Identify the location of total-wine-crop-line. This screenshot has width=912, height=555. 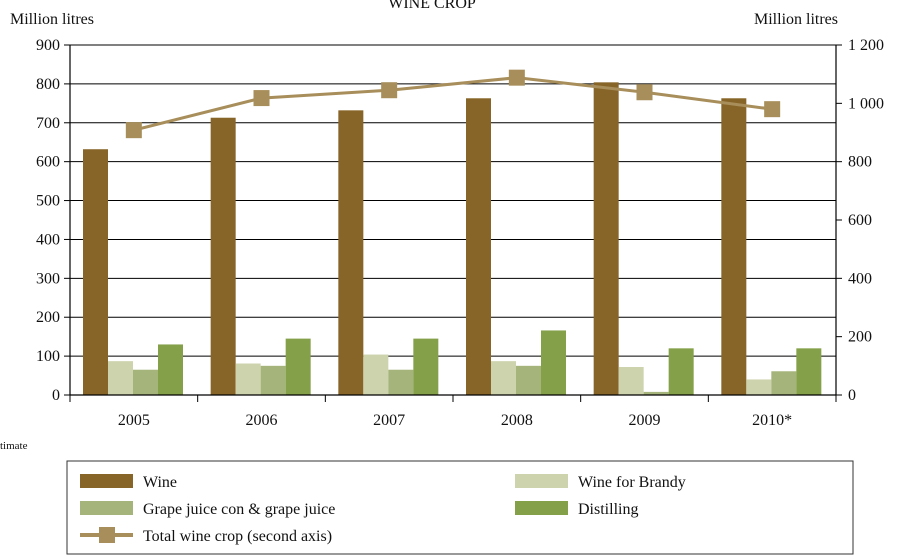
(453, 104).